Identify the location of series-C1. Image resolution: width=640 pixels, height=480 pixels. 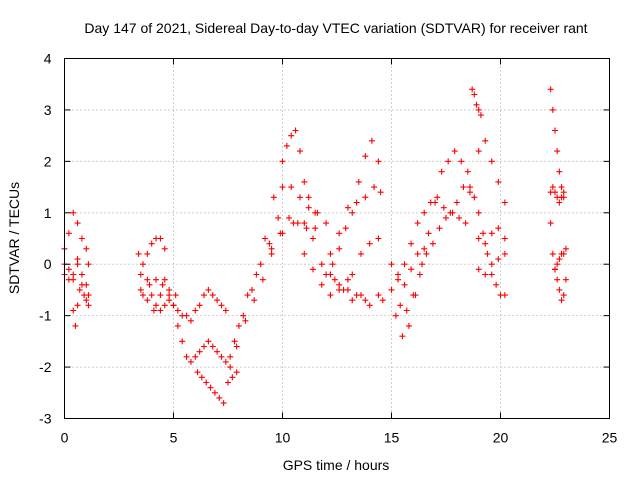
(273, 243).